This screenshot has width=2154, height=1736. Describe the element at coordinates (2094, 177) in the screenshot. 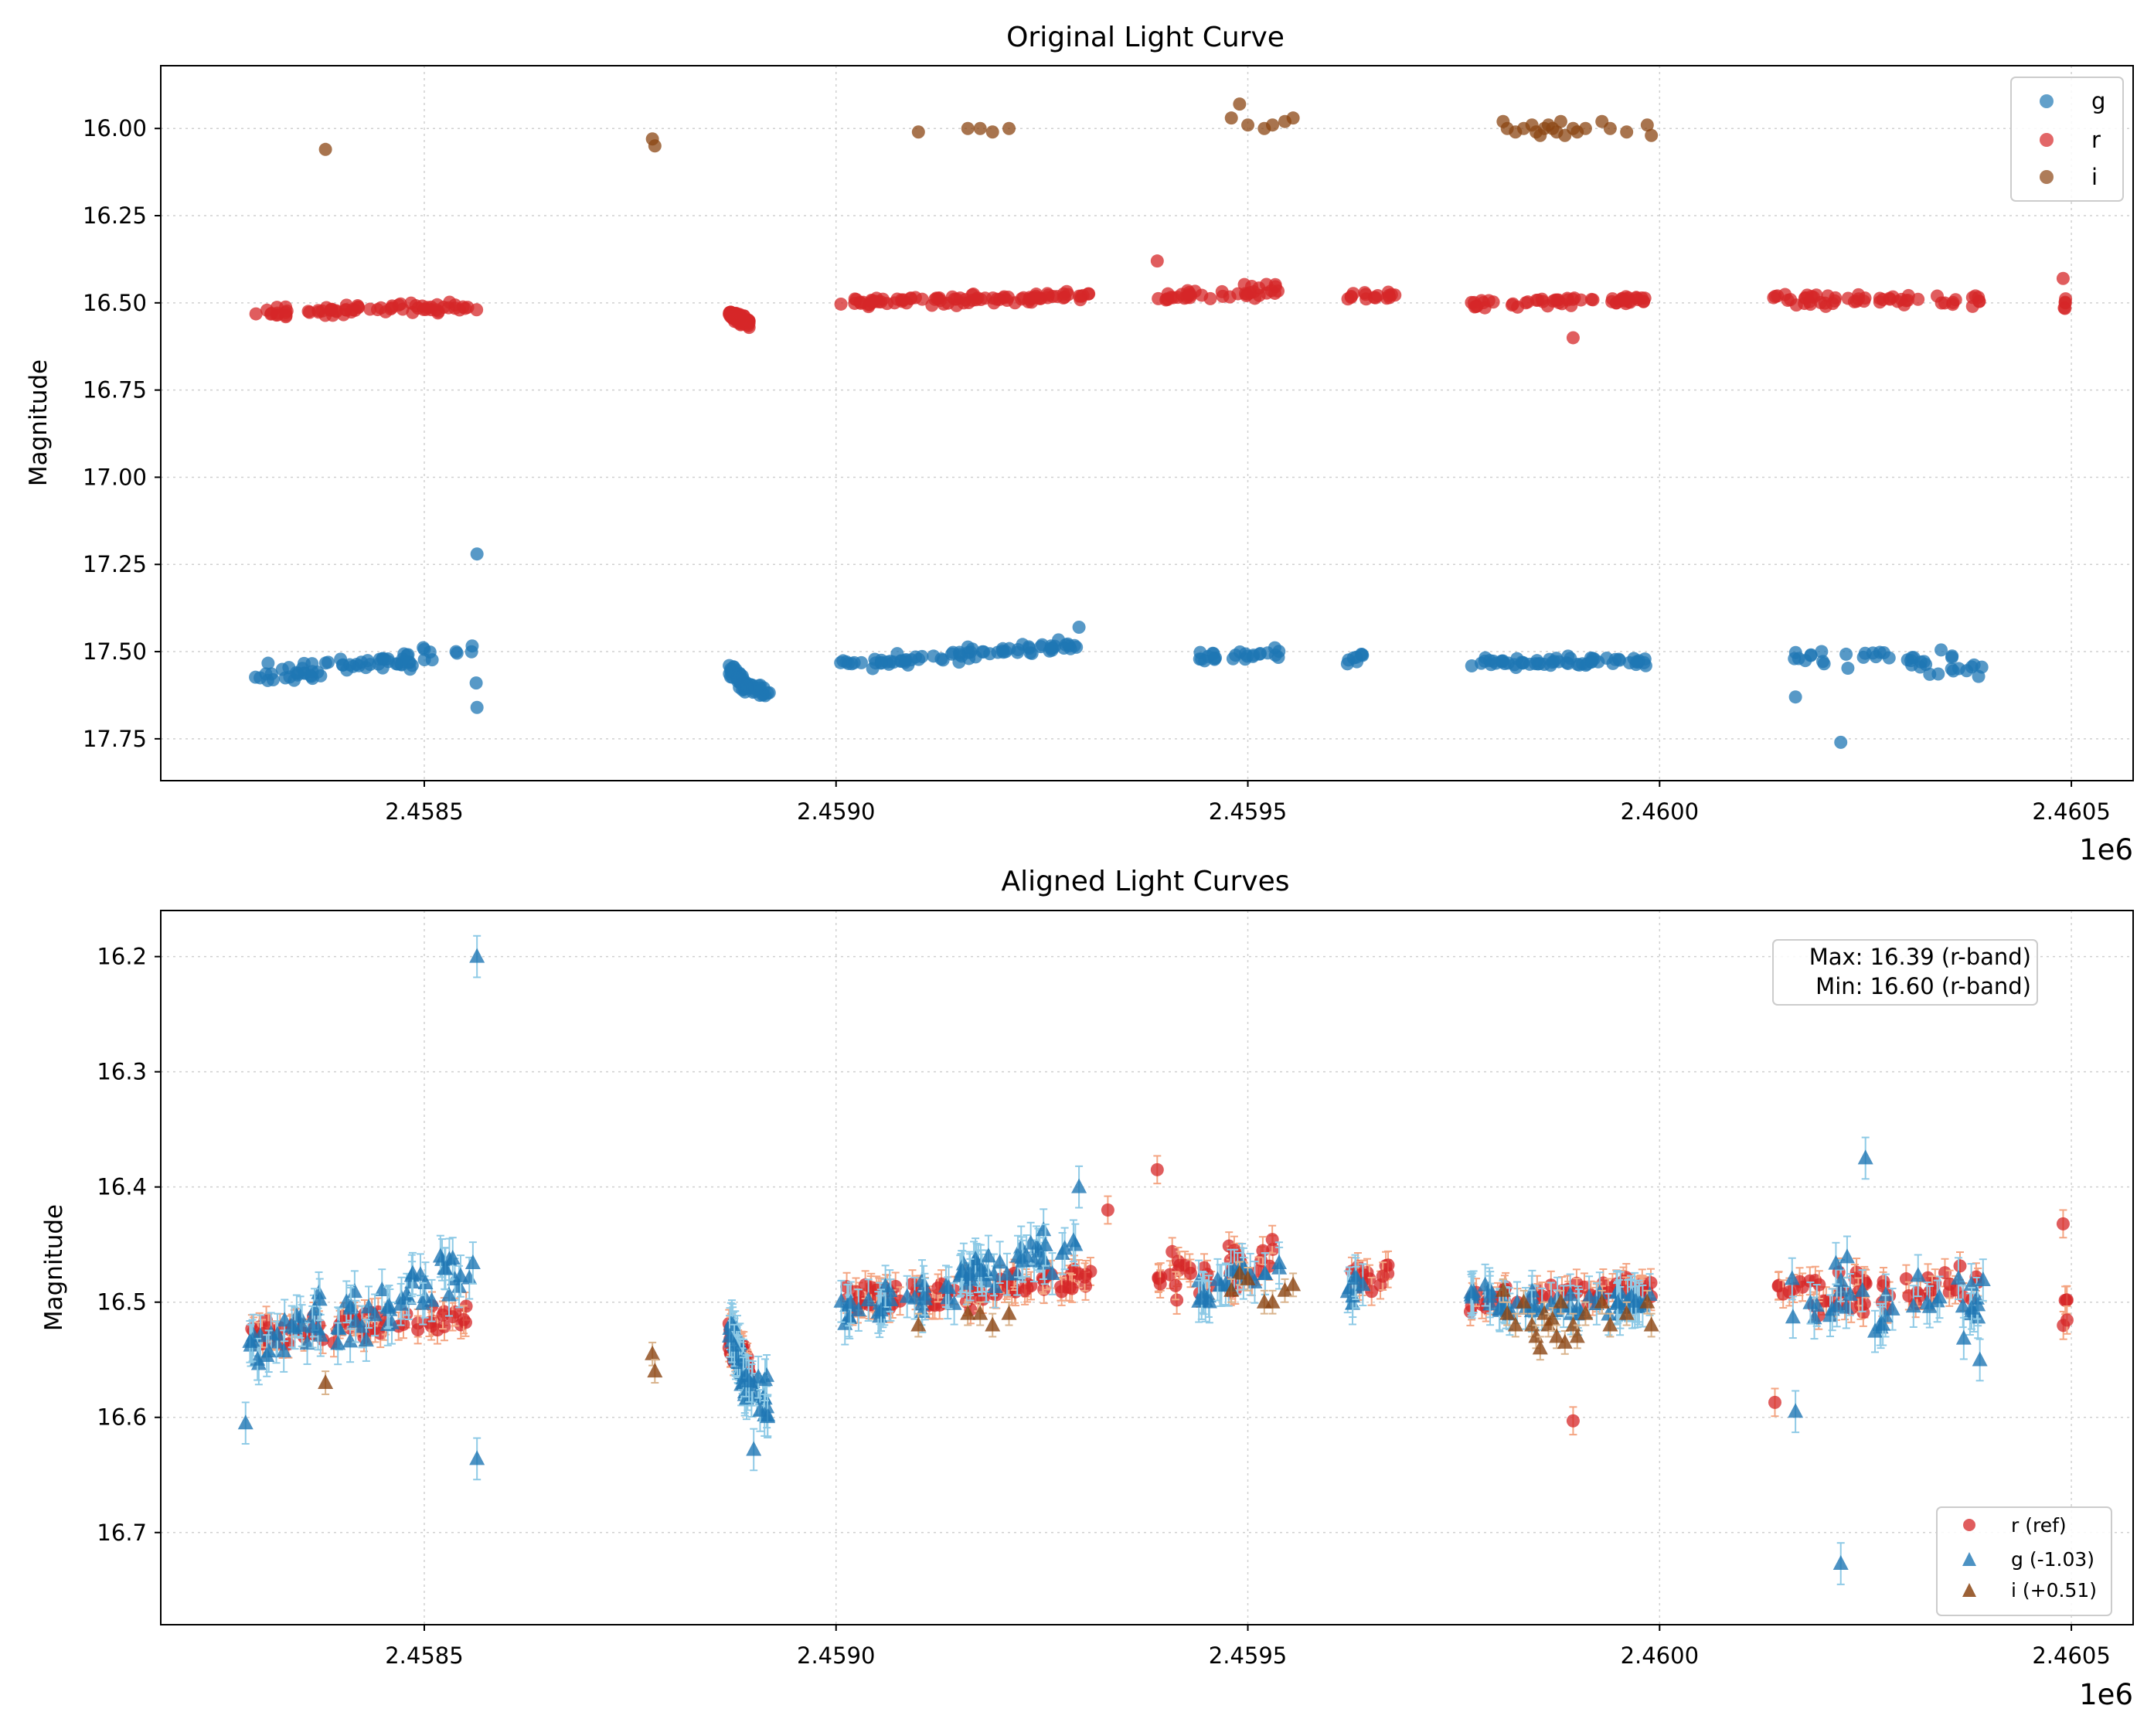

I see `legend-label-i: i` at that location.